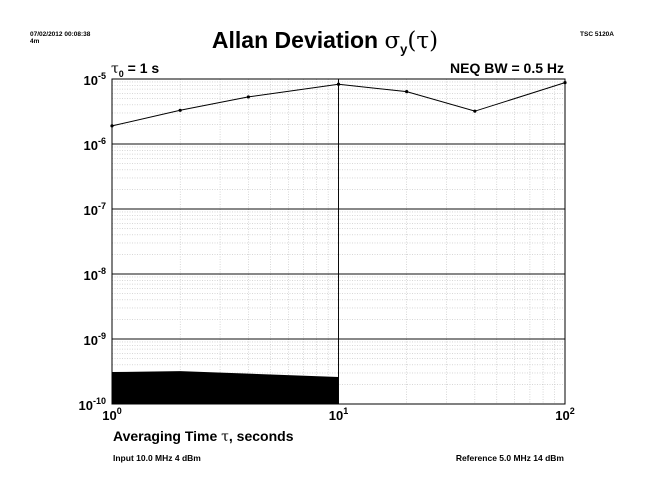 The height and width of the screenshot is (502, 650). What do you see at coordinates (111, 414) in the screenshot?
I see `x-tick-label: 10⁰` at bounding box center [111, 414].